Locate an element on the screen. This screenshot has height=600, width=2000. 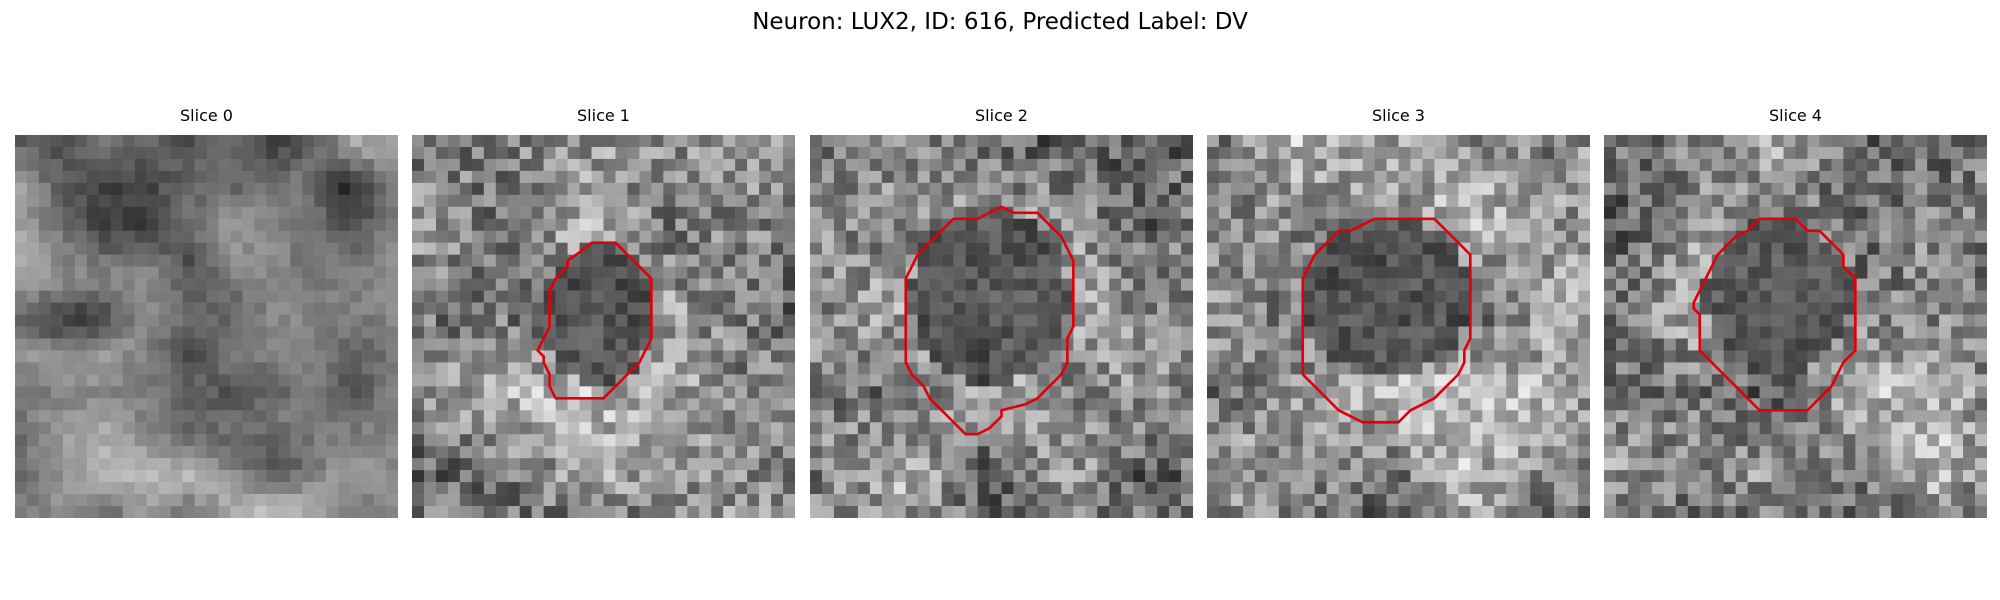
slice-title: Slice 1 is located at coordinates (603, 115).